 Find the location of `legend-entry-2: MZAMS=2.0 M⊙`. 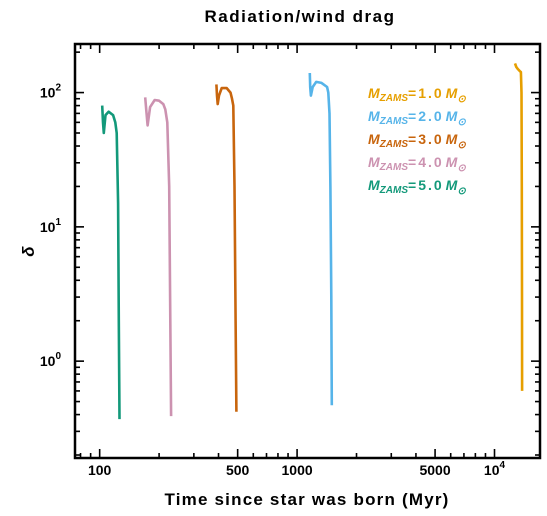

legend-entry-2: MZAMS=2.0 M⊙ is located at coordinates (417, 118).